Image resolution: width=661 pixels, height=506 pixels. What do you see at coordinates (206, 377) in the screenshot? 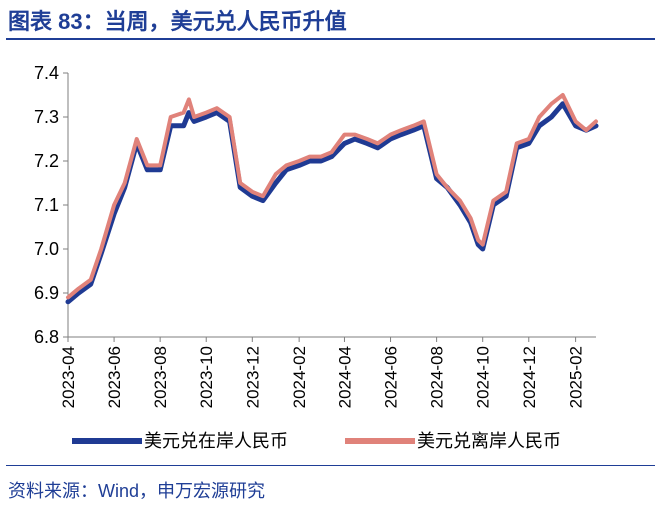
I see `x-tick-label: 2023-10` at bounding box center [206, 377].